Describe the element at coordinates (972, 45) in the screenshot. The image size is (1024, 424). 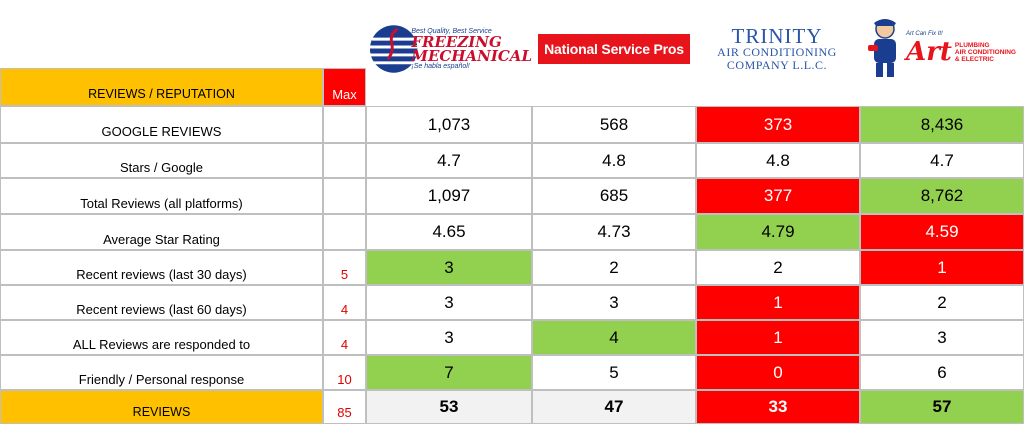
I see `art-line1: PLUMBING` at that location.